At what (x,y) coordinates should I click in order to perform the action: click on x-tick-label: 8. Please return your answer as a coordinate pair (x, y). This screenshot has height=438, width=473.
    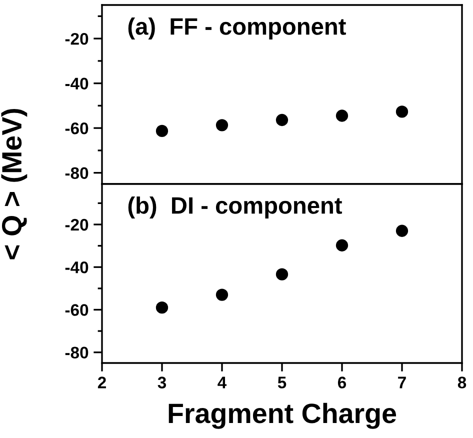
    Looking at the image, I should click on (462, 382).